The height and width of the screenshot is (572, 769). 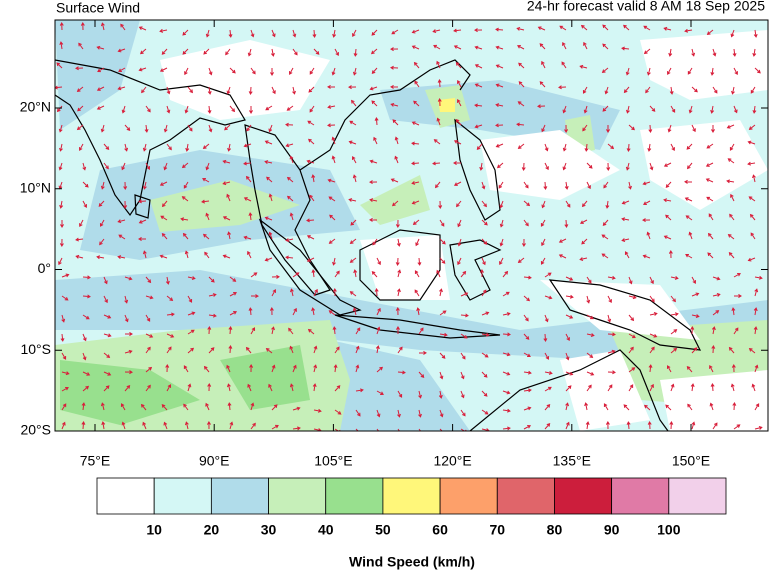 I want to click on lat-label: 0°, so click(x=44, y=268).